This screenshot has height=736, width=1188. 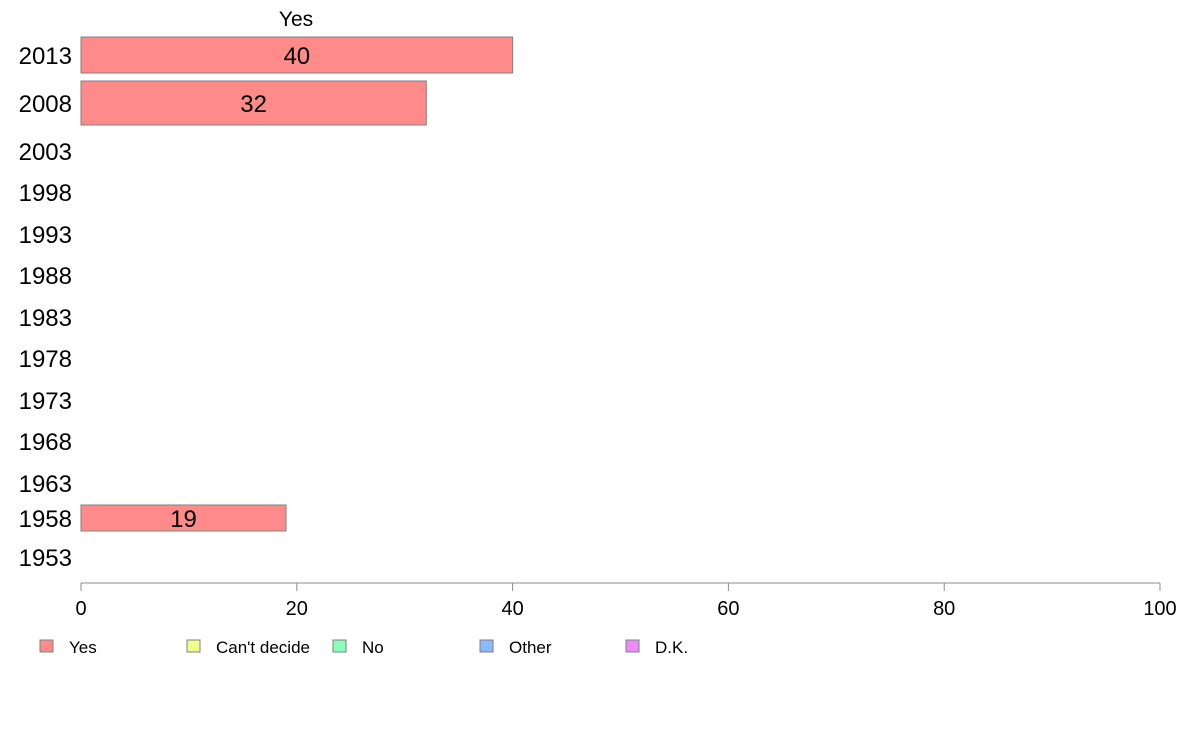 I want to click on x-axis: 0 20 40 60 80 100, so click(x=626, y=601).